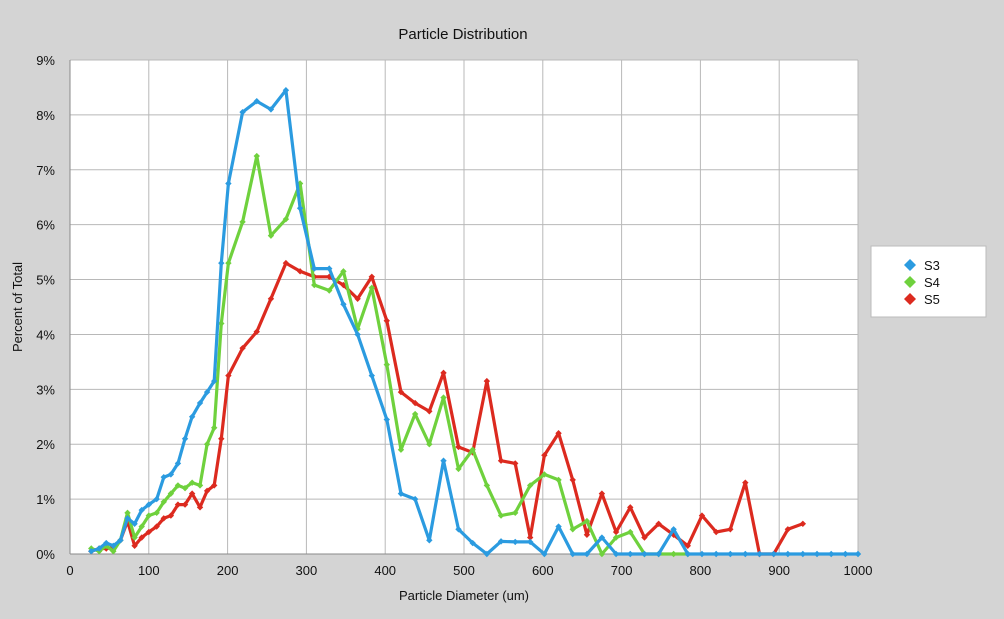  I want to click on legend-label: S3, so click(932, 265).